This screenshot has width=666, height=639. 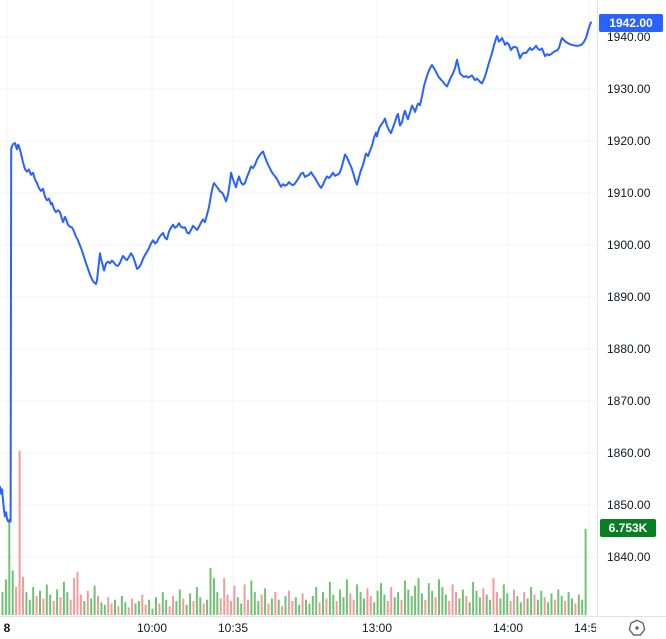 I want to click on price-tick-label: 1880.00, so click(x=629, y=349).